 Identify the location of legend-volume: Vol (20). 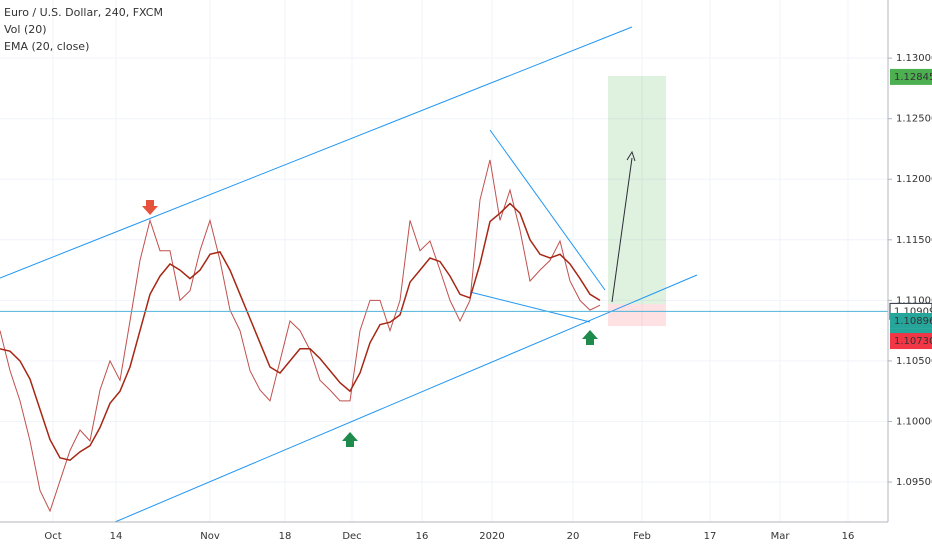
(25, 29).